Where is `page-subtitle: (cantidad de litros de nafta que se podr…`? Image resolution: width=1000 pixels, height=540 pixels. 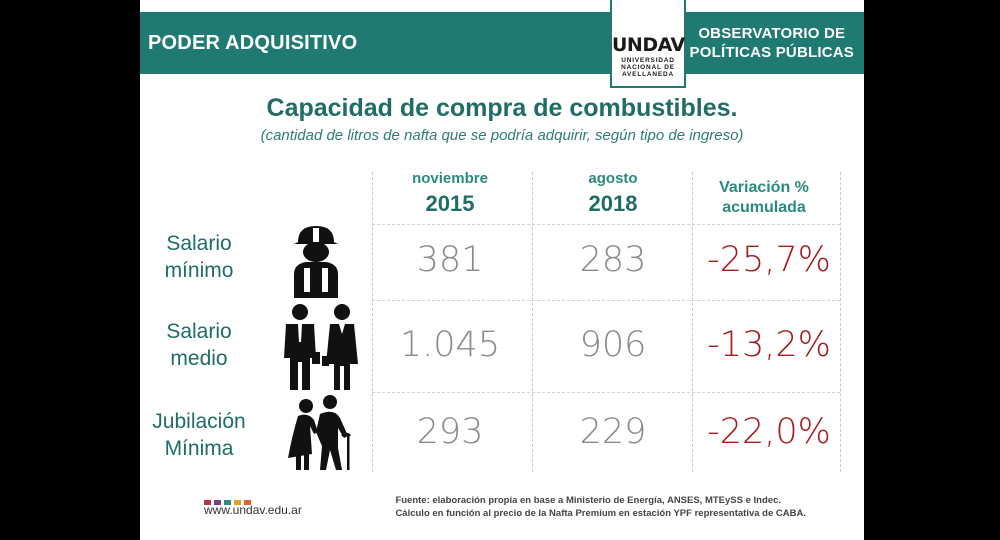 page-subtitle: (cantidad de litros de nafta que se podr… is located at coordinates (502, 135).